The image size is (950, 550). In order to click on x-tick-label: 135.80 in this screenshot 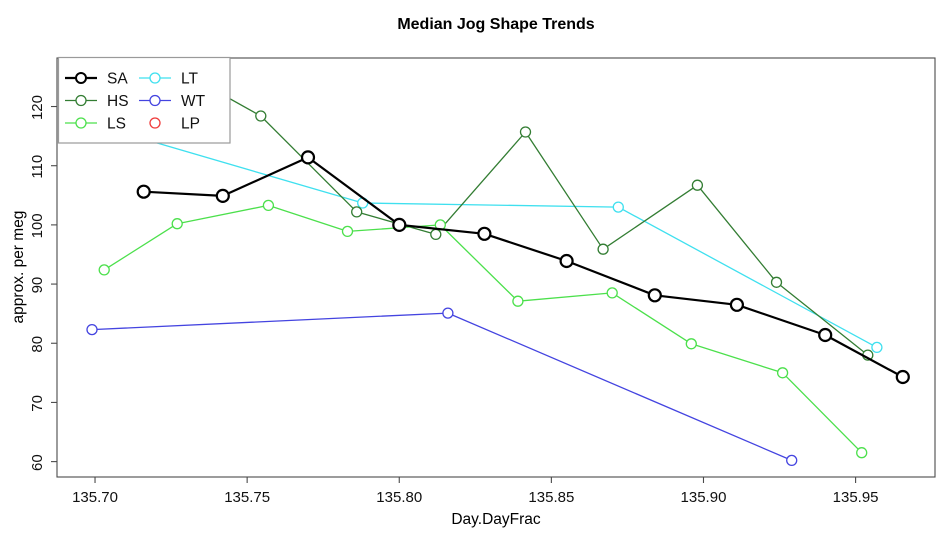, I will do `click(399, 497)`.